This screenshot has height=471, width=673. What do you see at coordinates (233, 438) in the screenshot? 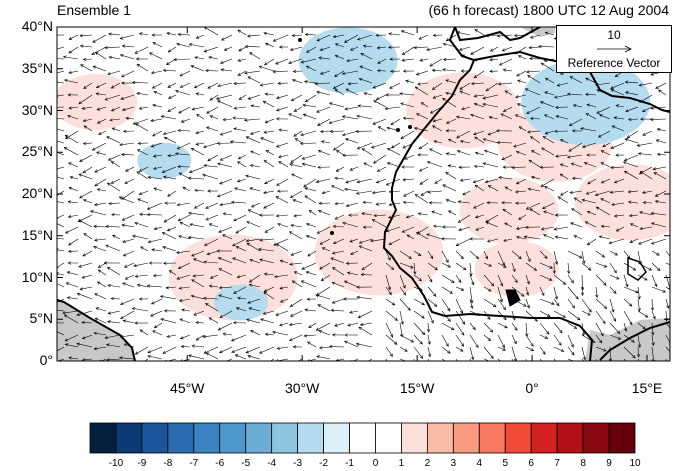
I see `colorbar-swatch` at bounding box center [233, 438].